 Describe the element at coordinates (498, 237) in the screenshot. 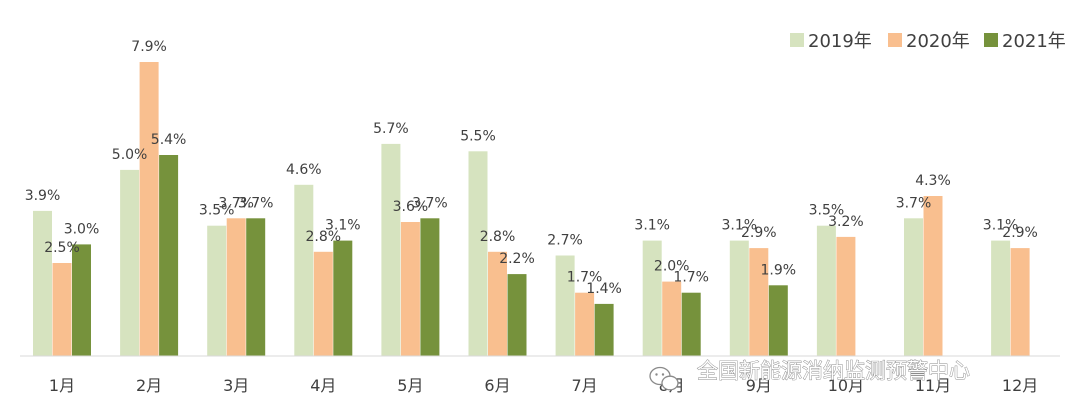

I see `data-label-2-6: 2.8%` at that location.